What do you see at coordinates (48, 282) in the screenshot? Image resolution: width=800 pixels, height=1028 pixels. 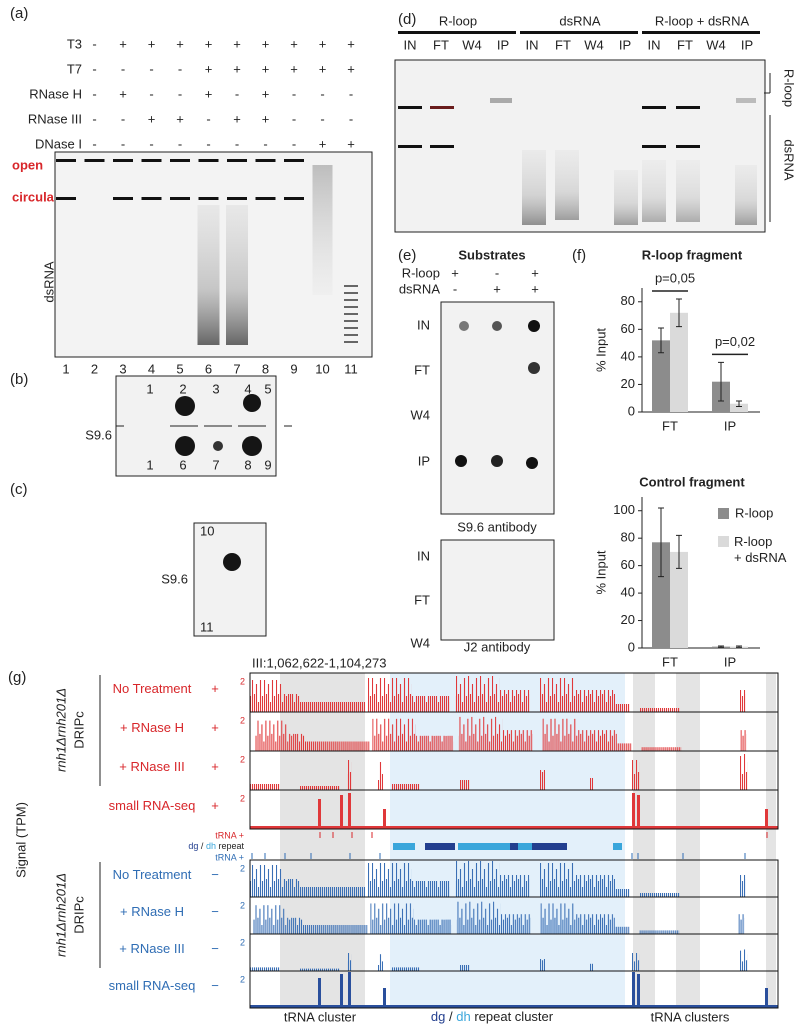 I see `region-label: dsRNA` at bounding box center [48, 282].